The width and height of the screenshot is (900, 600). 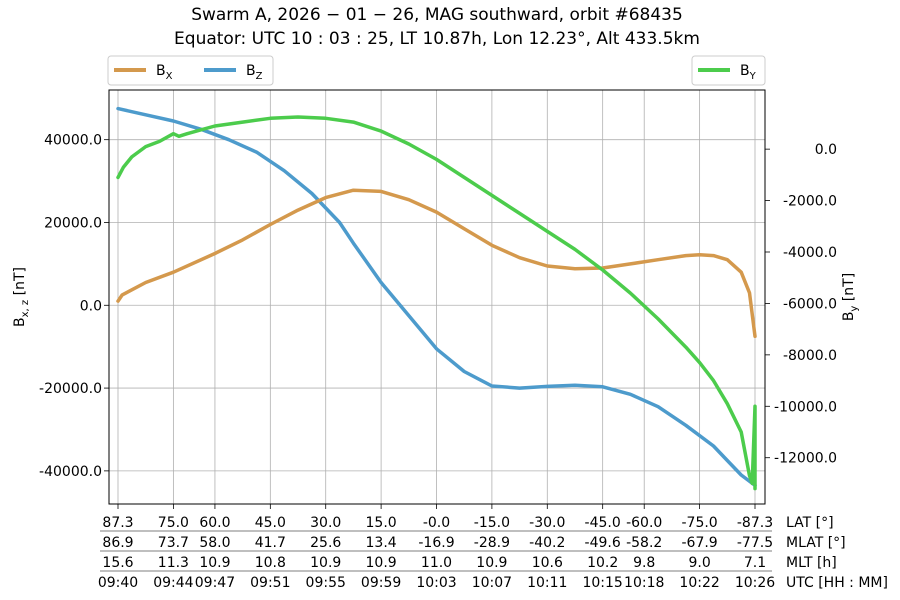 What do you see at coordinates (699, 543) in the screenshot?
I see `row-1-value-11: -67.9` at bounding box center [699, 543].